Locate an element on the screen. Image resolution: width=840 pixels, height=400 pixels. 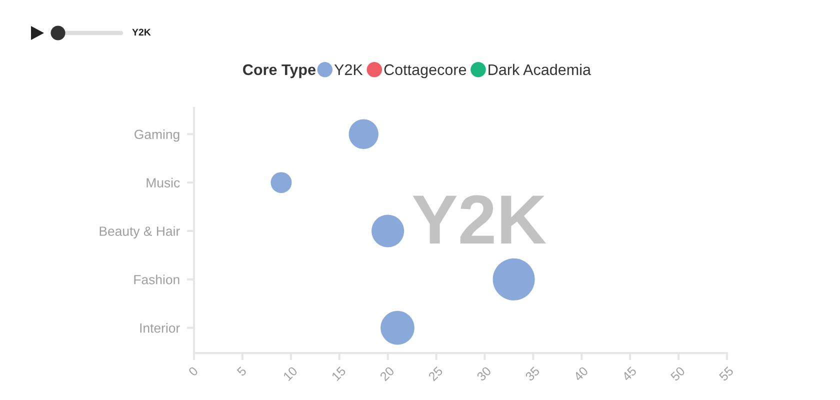
annotation: Y2K is located at coordinates (479, 219).